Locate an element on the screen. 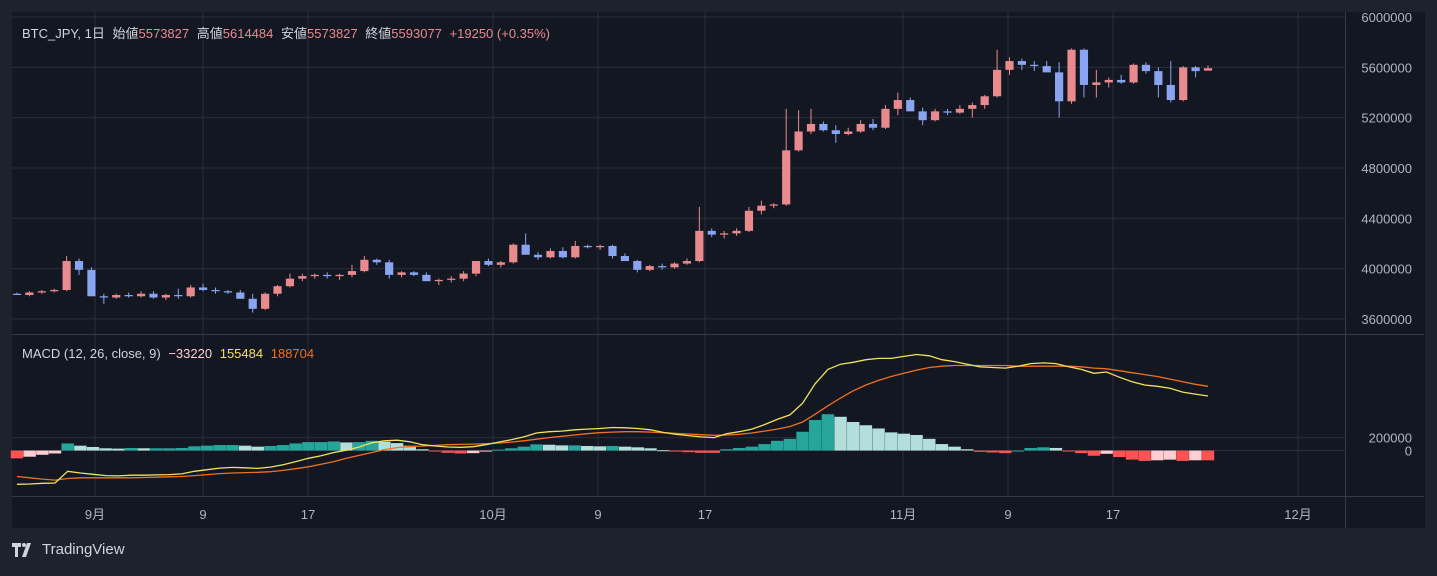 This screenshot has width=1437, height=576. low-value: 5573827 is located at coordinates (332, 33).